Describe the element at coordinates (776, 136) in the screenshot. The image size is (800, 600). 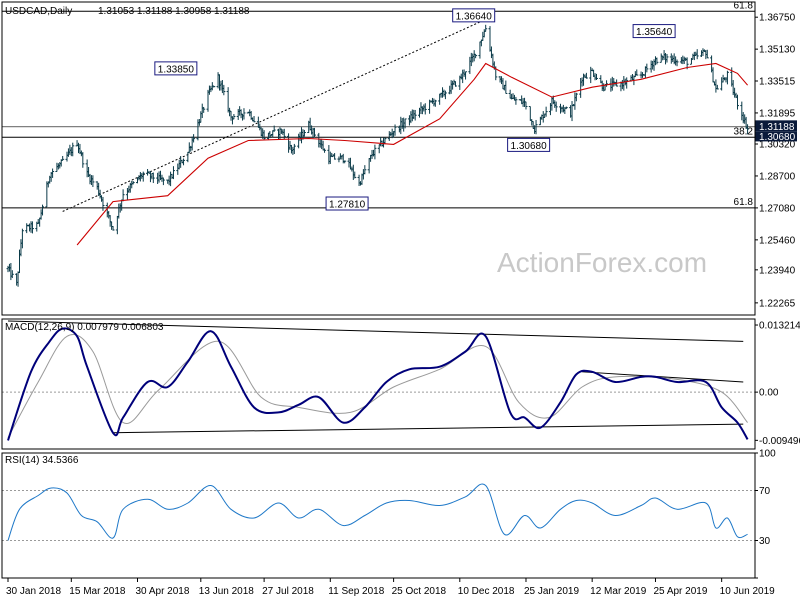
I see `secondary-price-box` at that location.